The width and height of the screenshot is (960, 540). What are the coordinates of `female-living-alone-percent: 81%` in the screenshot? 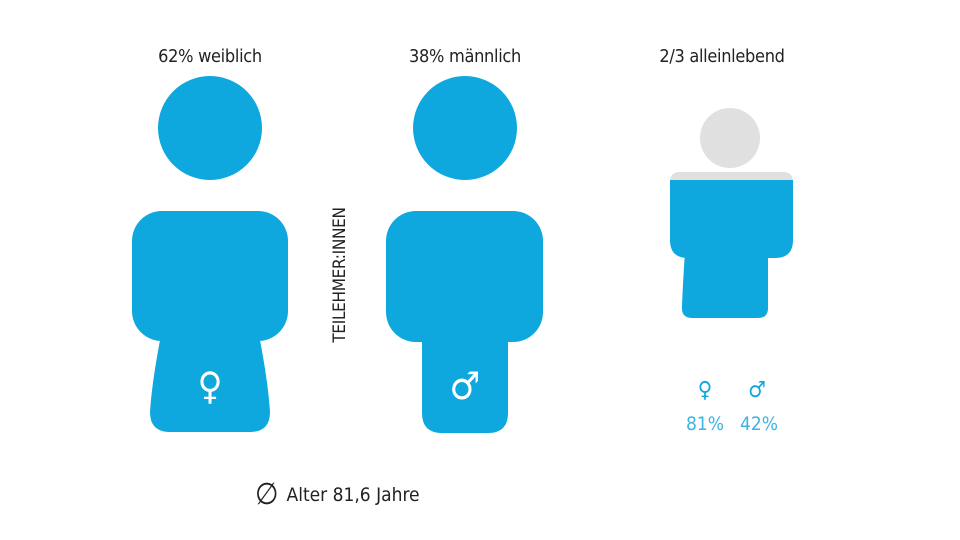 It's located at (705, 424).